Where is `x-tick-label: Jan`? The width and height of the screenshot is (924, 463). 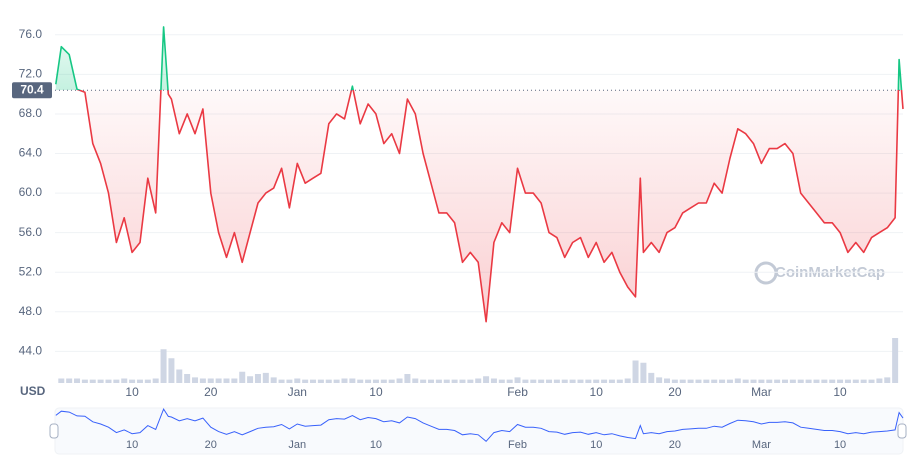
x-tick-label: Jan is located at coordinates (297, 392).